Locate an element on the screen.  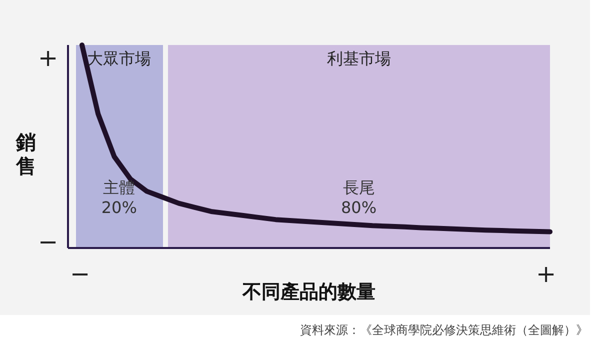
annotation: 利基市場 is located at coordinates (359, 59).